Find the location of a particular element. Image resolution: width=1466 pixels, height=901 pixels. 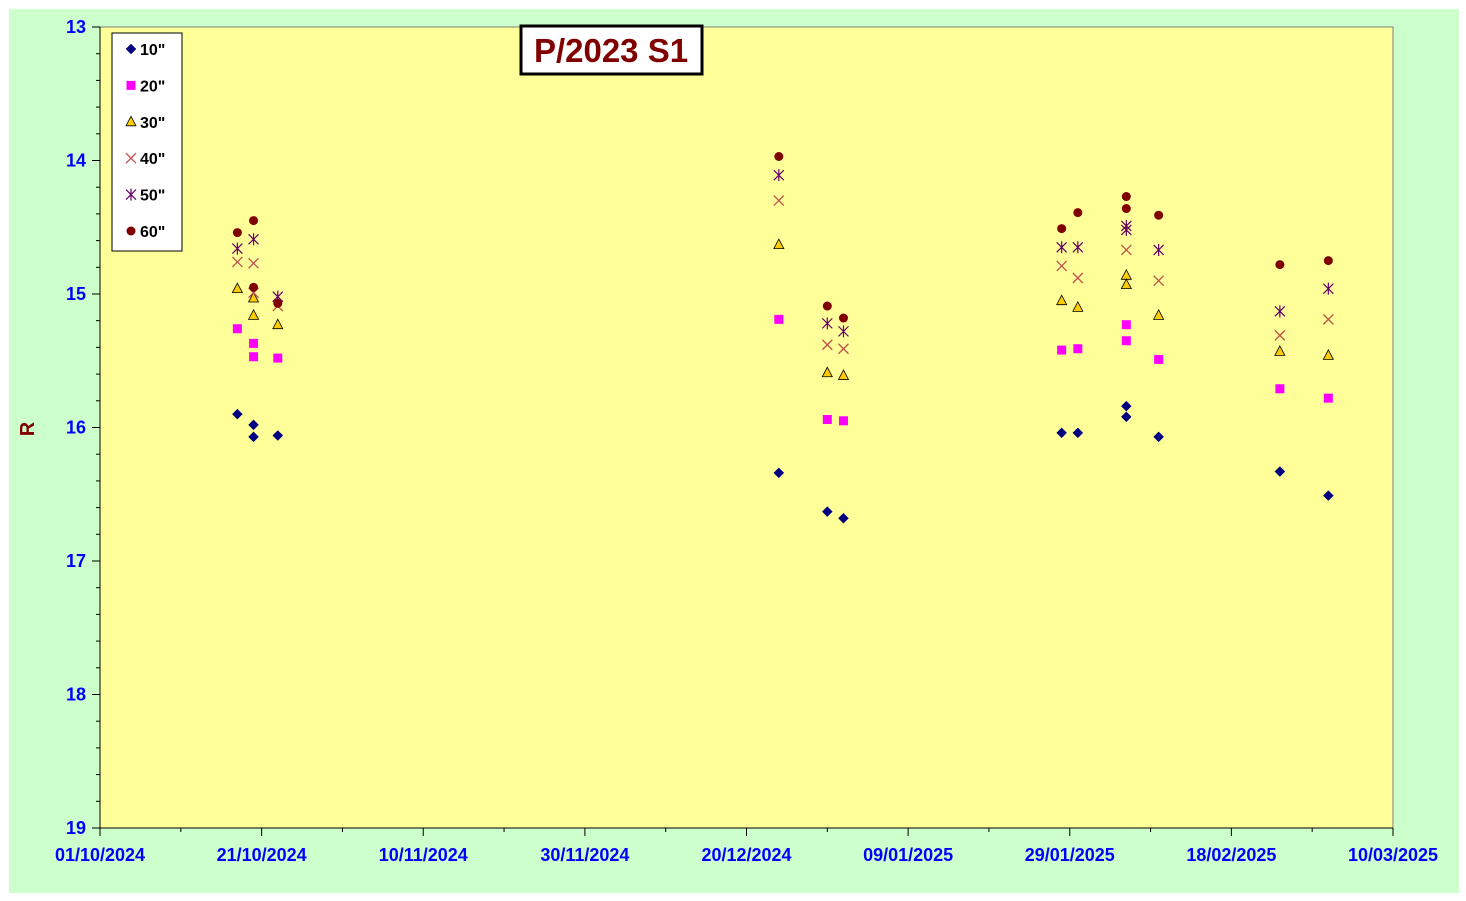

x-tick-label: 21/10/2024 is located at coordinates (262, 855).